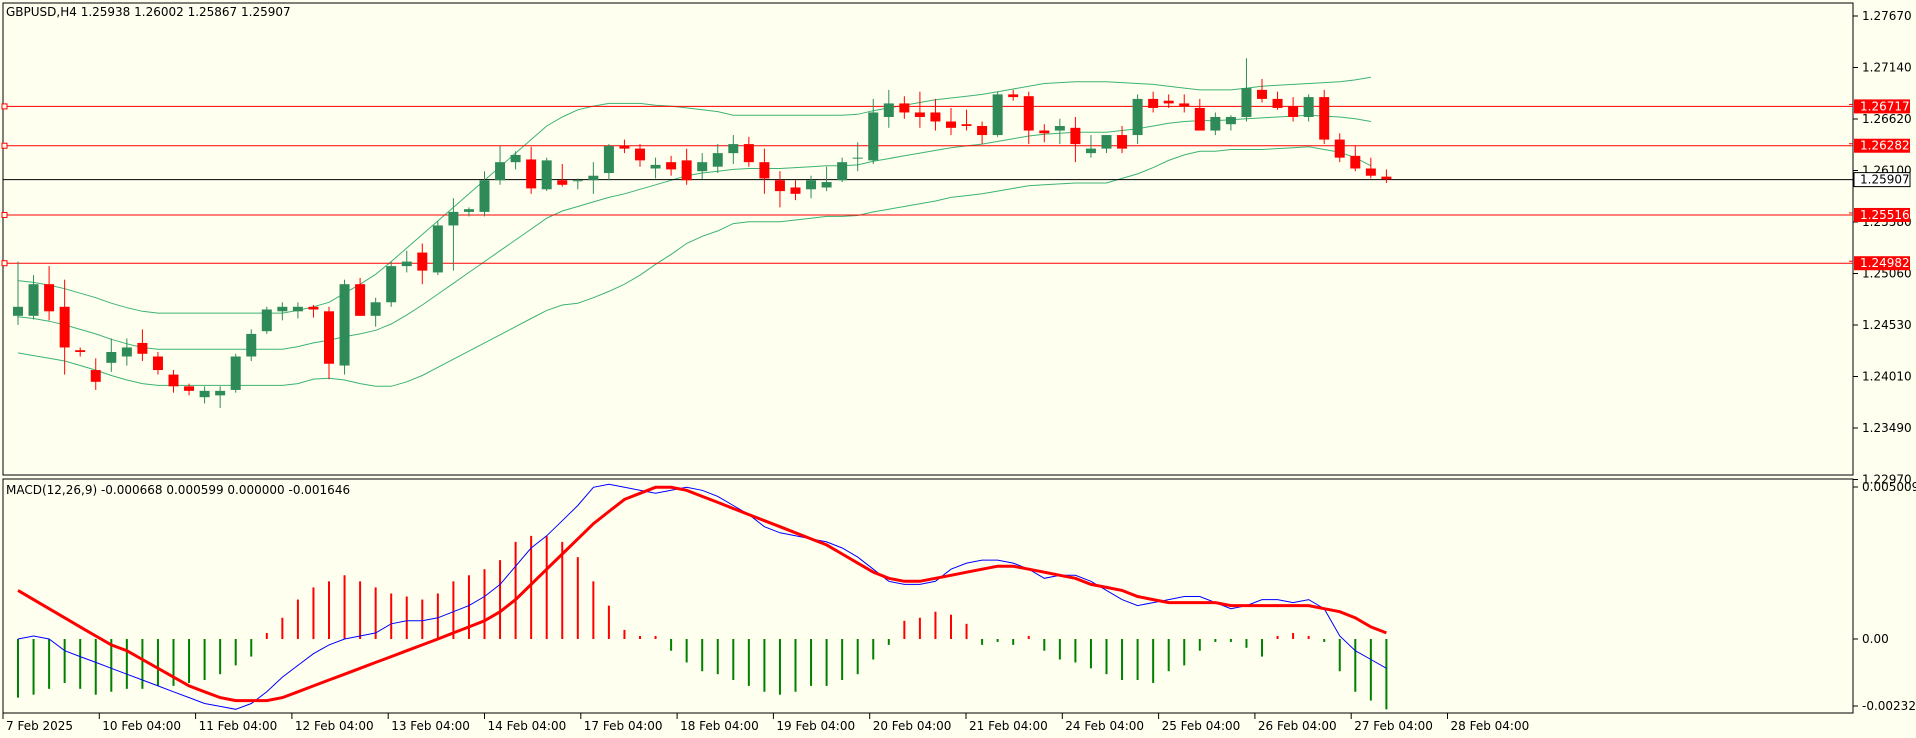 The width and height of the screenshot is (1916, 738). What do you see at coordinates (39, 726) in the screenshot?
I see `time-tick-label: 7 Feb 2025` at bounding box center [39, 726].